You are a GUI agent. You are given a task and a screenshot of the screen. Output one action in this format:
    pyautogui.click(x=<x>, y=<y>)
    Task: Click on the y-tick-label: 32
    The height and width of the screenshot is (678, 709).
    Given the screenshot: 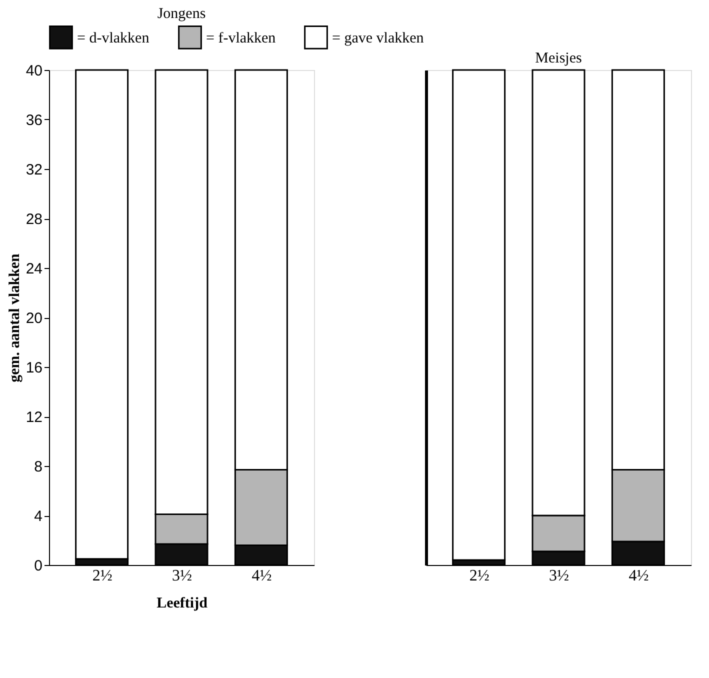 What is the action you would take?
    pyautogui.click(x=34, y=170)
    